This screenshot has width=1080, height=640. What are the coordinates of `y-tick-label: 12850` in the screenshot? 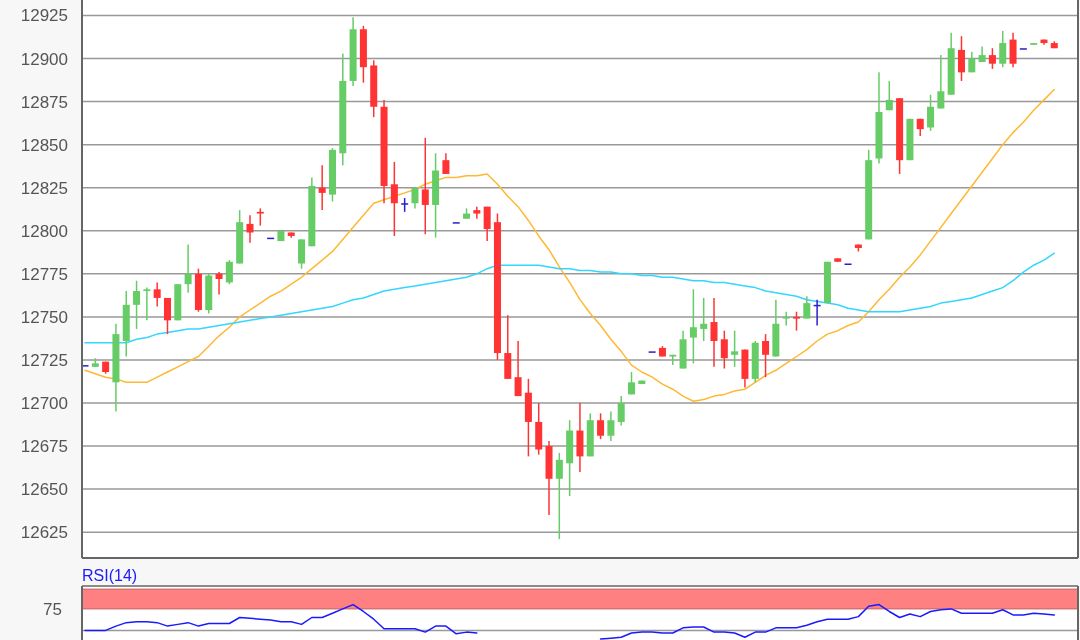 It's located at (44, 145).